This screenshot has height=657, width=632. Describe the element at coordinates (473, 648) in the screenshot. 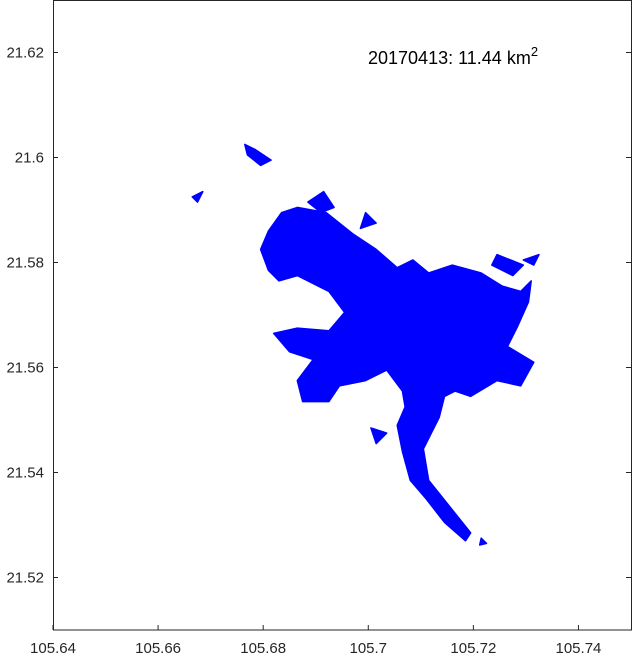

I see `x-tick-label-4: 105.72` at that location.